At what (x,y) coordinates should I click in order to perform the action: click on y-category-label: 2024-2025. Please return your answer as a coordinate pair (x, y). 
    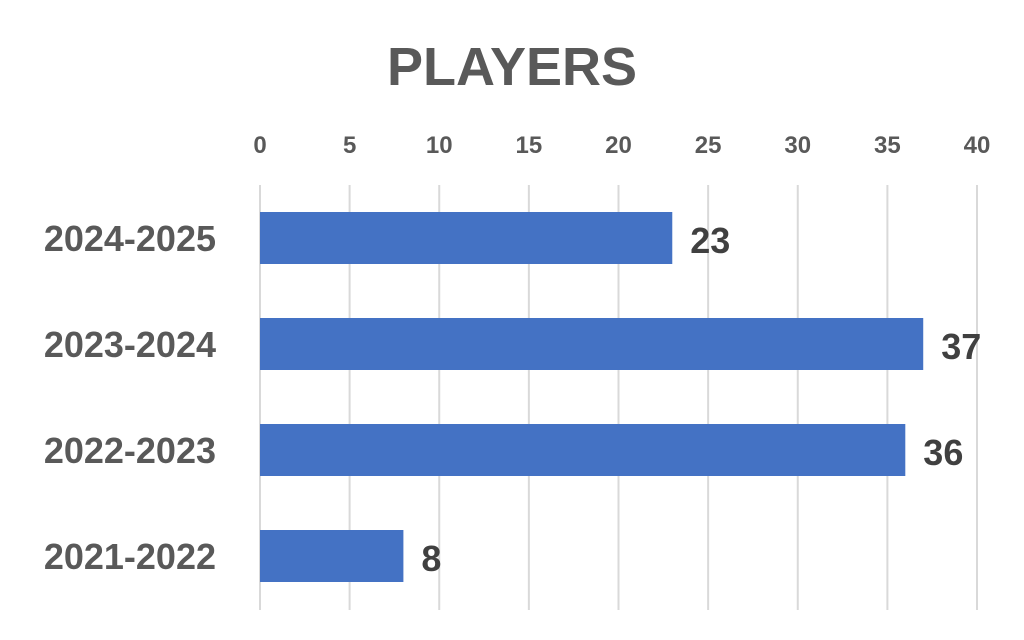
    Looking at the image, I should click on (130, 238).